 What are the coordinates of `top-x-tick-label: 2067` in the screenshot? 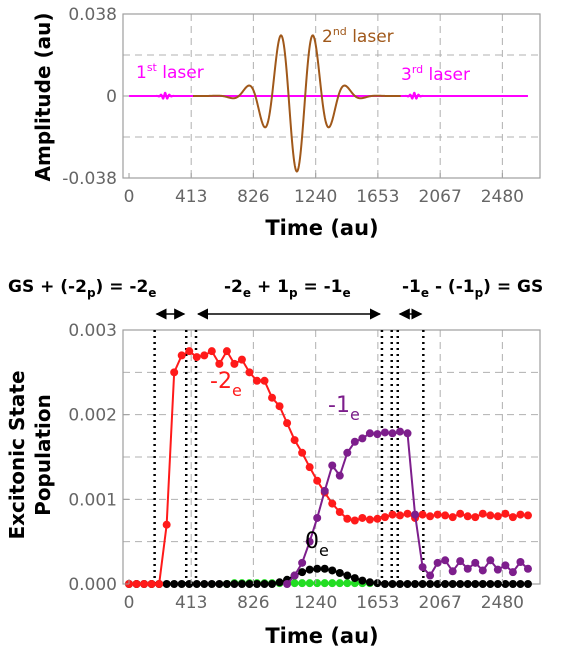 It's located at (440, 197).